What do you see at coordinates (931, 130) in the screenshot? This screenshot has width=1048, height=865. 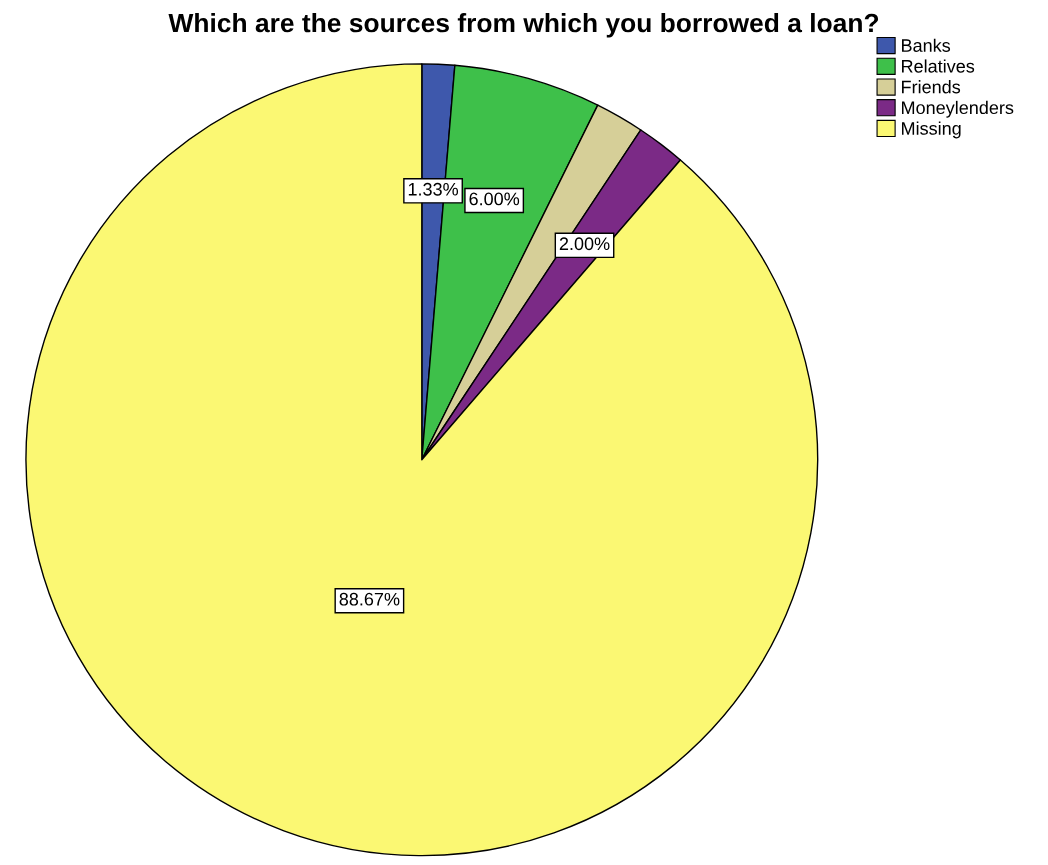 I see `legend-label: Missing` at bounding box center [931, 130].